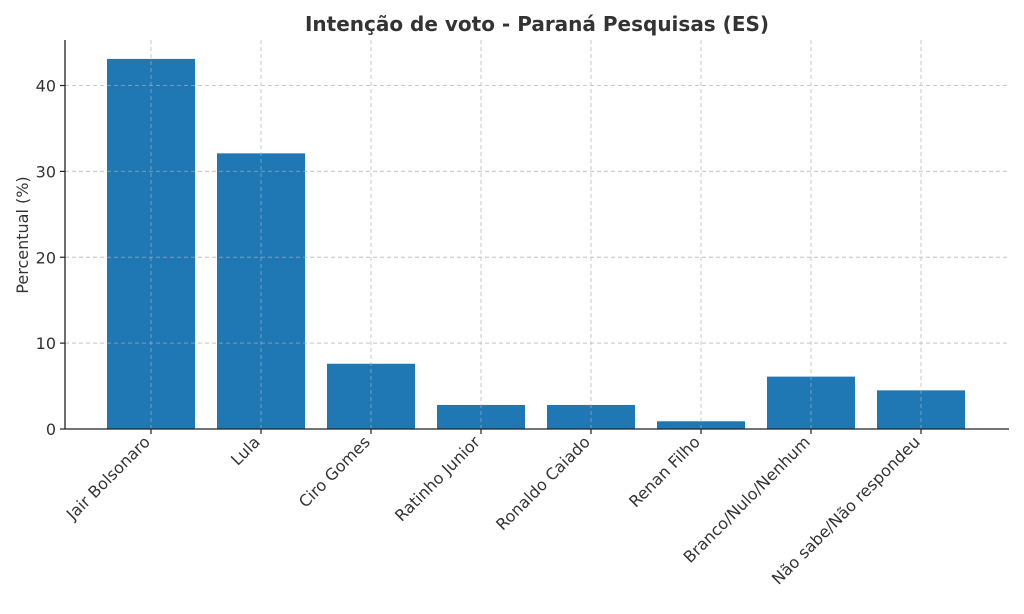  I want to click on x-tick-label: Ronaldo Caiado, so click(543, 483).